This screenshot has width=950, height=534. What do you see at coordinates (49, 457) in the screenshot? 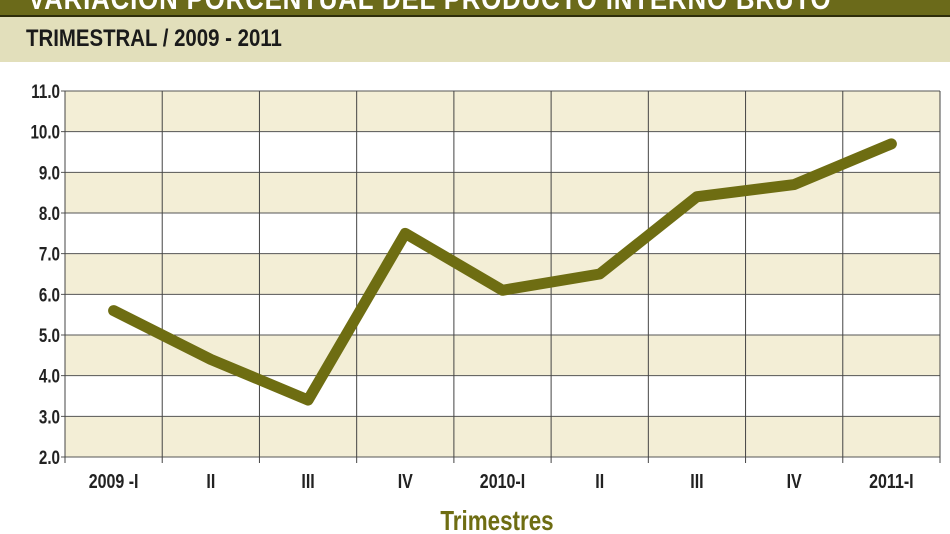
I see `y-tick-label: 2.0` at bounding box center [49, 457].